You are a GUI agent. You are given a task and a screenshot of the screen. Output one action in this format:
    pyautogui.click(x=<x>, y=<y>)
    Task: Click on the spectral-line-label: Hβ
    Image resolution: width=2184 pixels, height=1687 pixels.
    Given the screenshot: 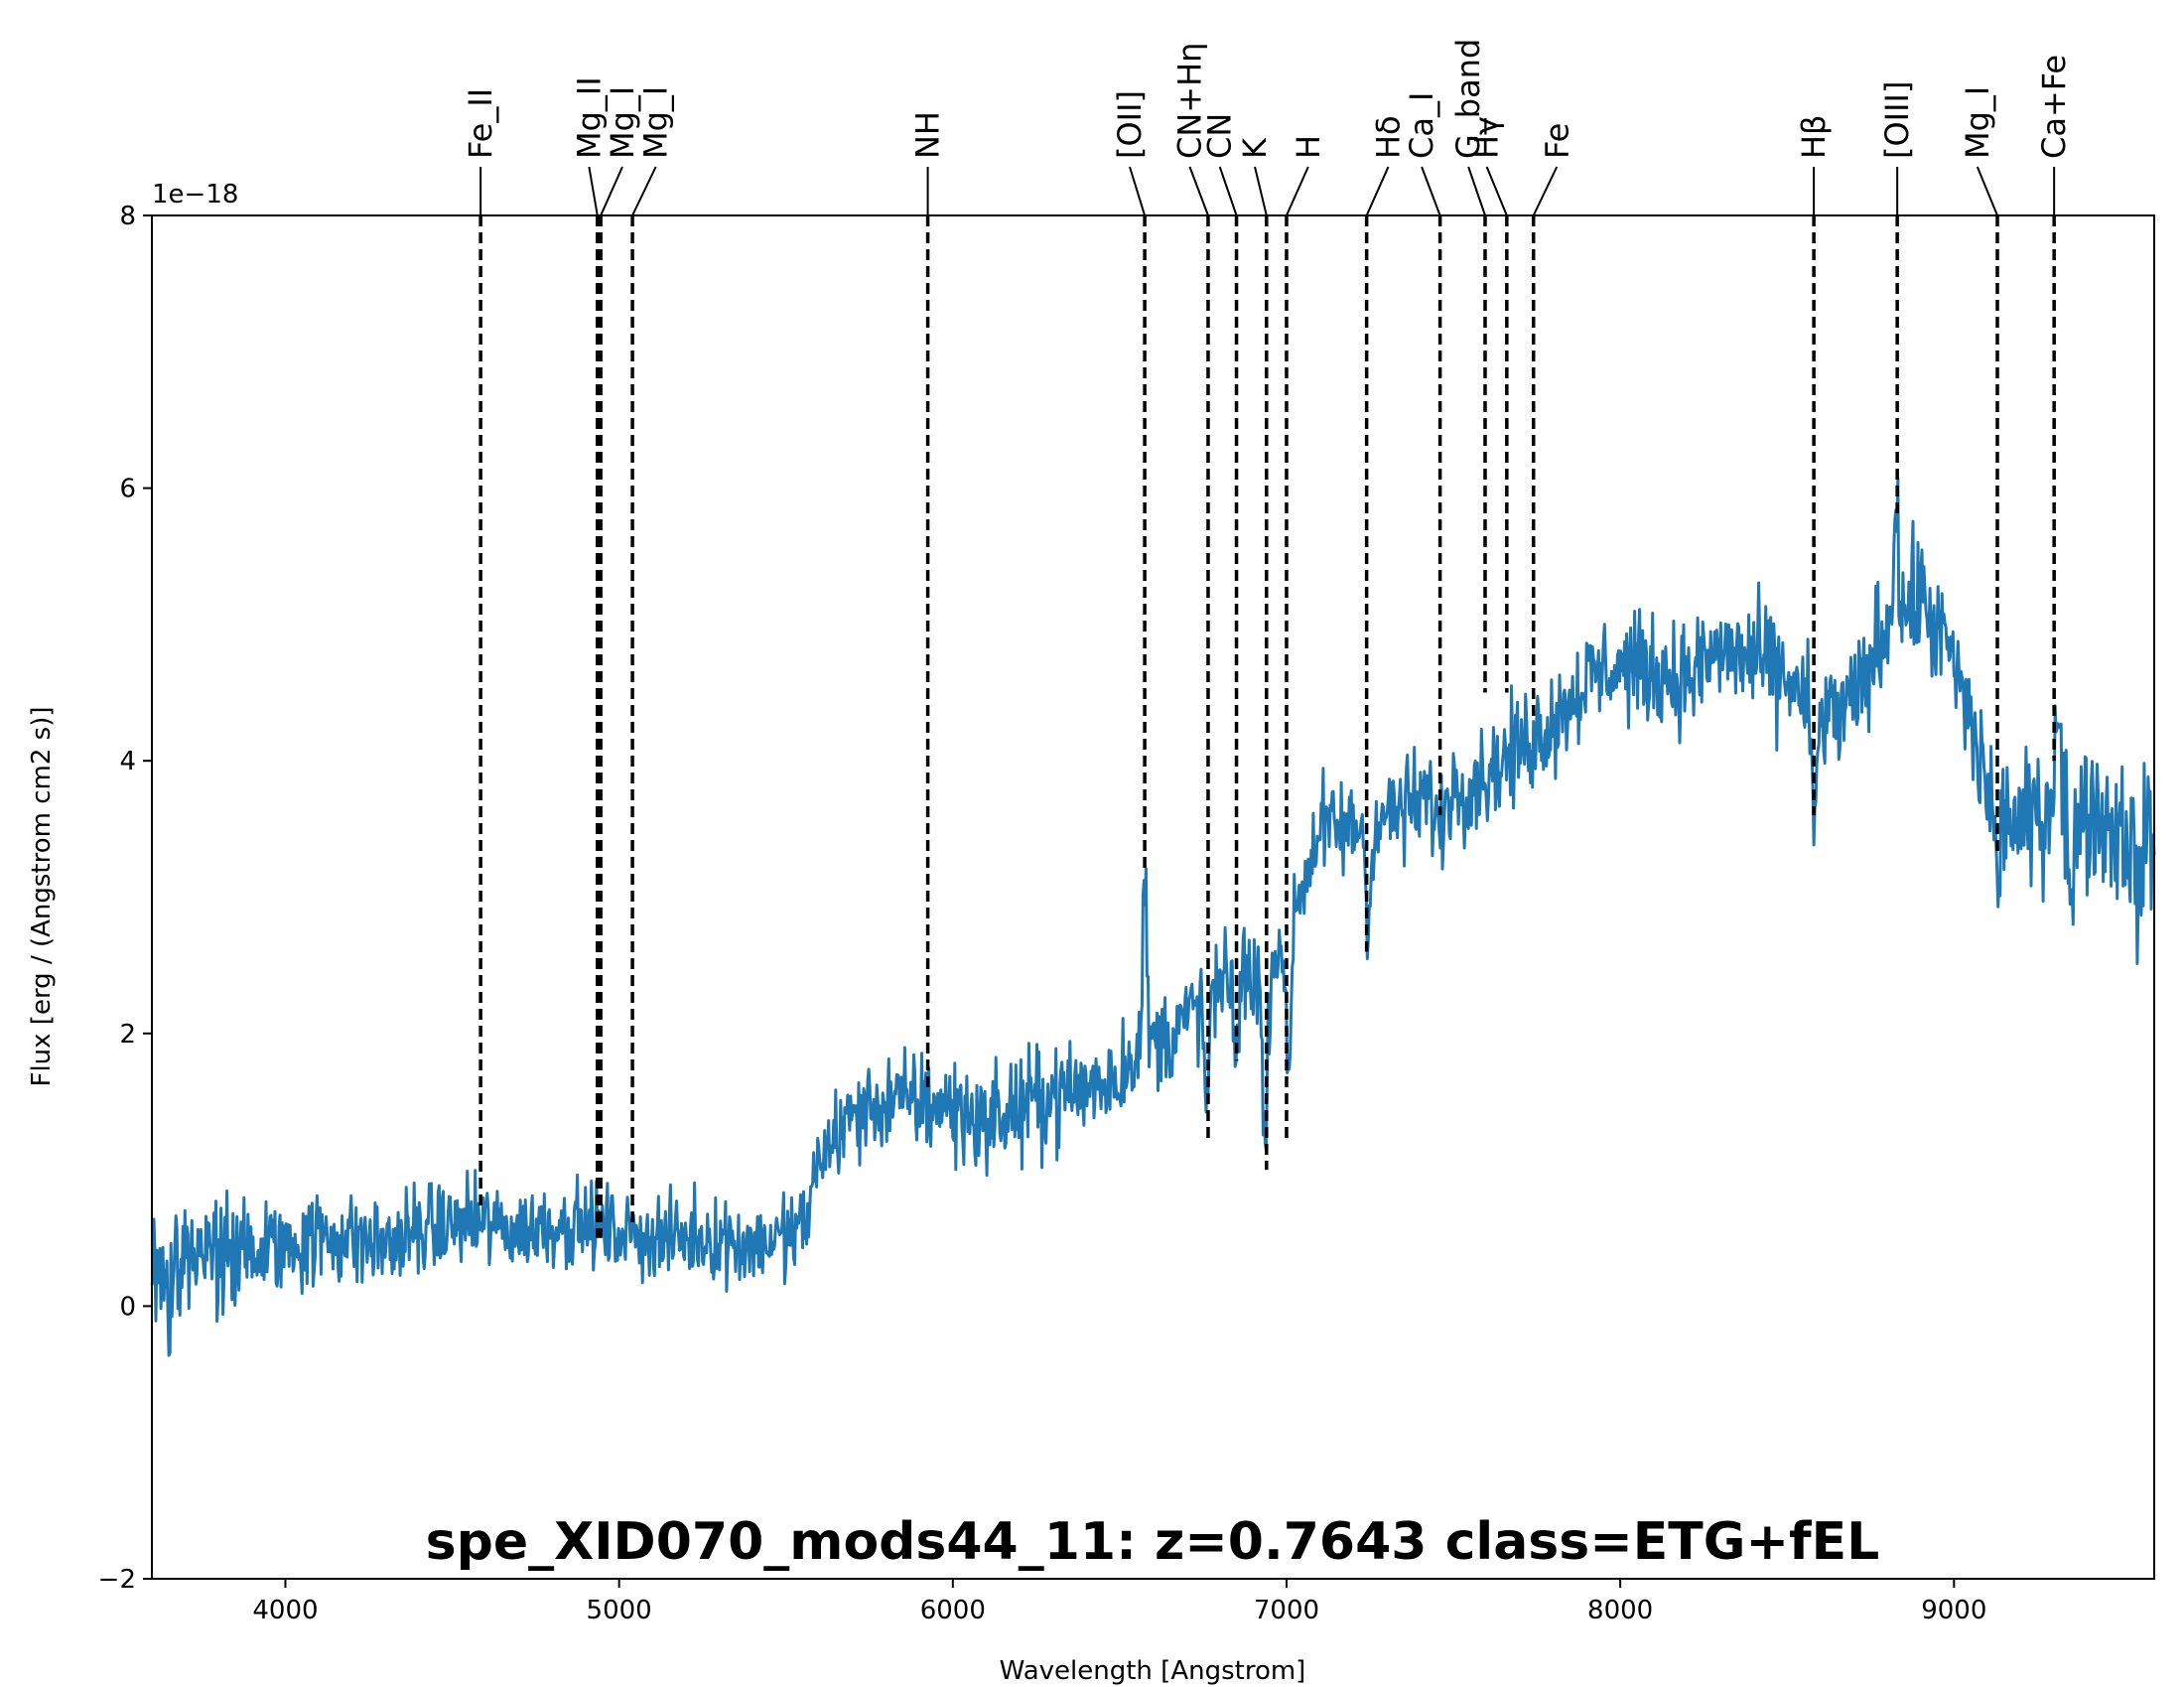 What is the action you would take?
    pyautogui.click(x=1814, y=137)
    